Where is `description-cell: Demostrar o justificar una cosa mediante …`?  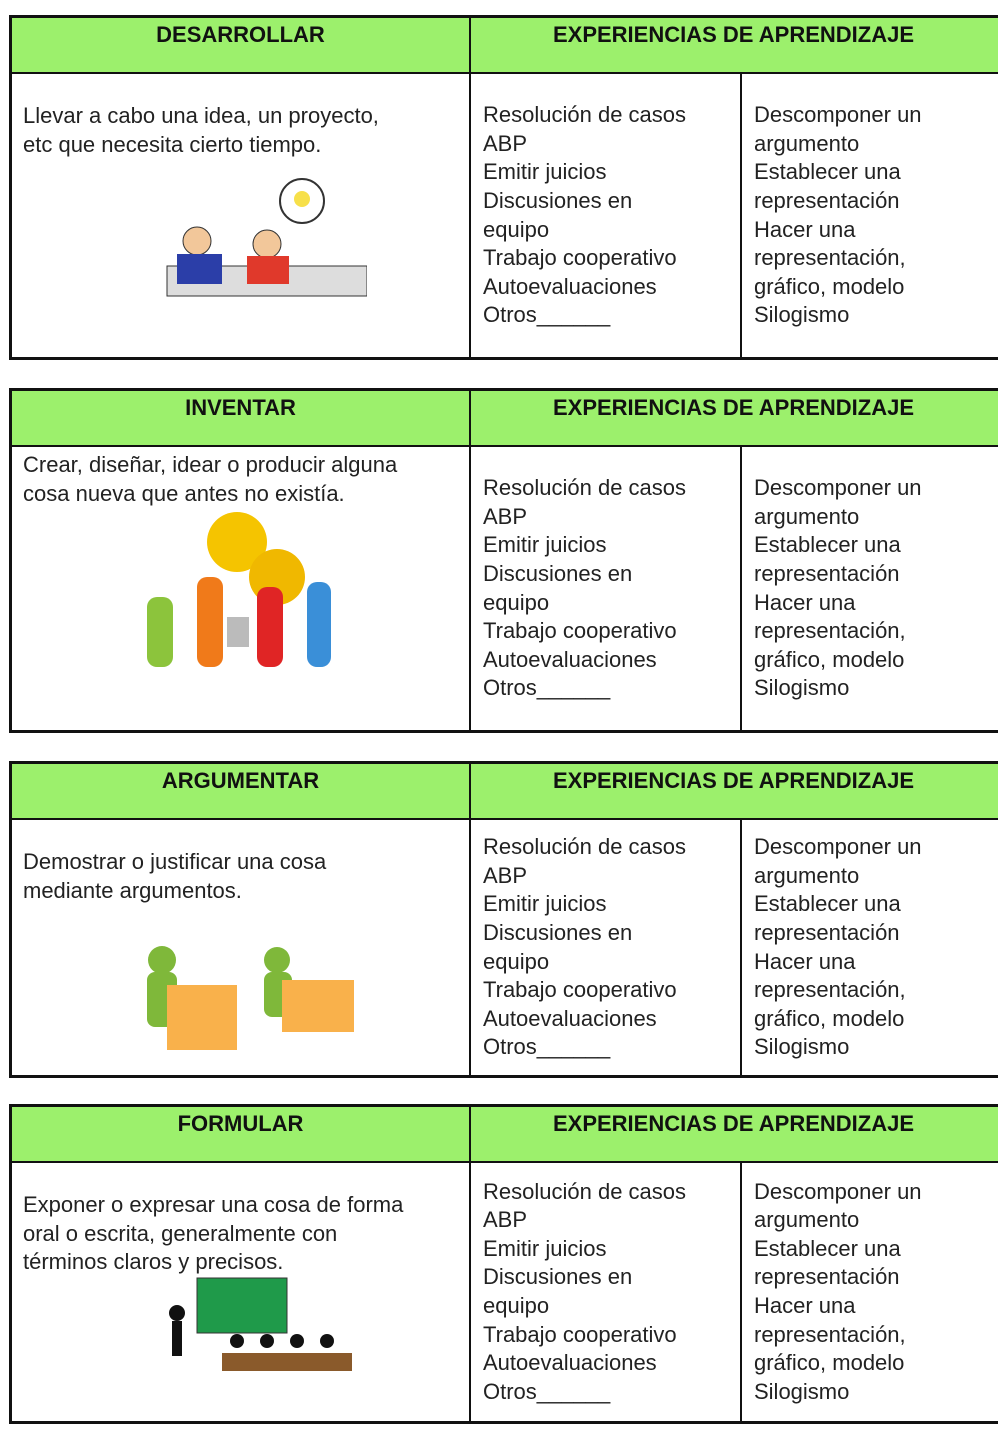 description-cell: Demostrar o justificar una cosa mediante … is located at coordinates (243, 876).